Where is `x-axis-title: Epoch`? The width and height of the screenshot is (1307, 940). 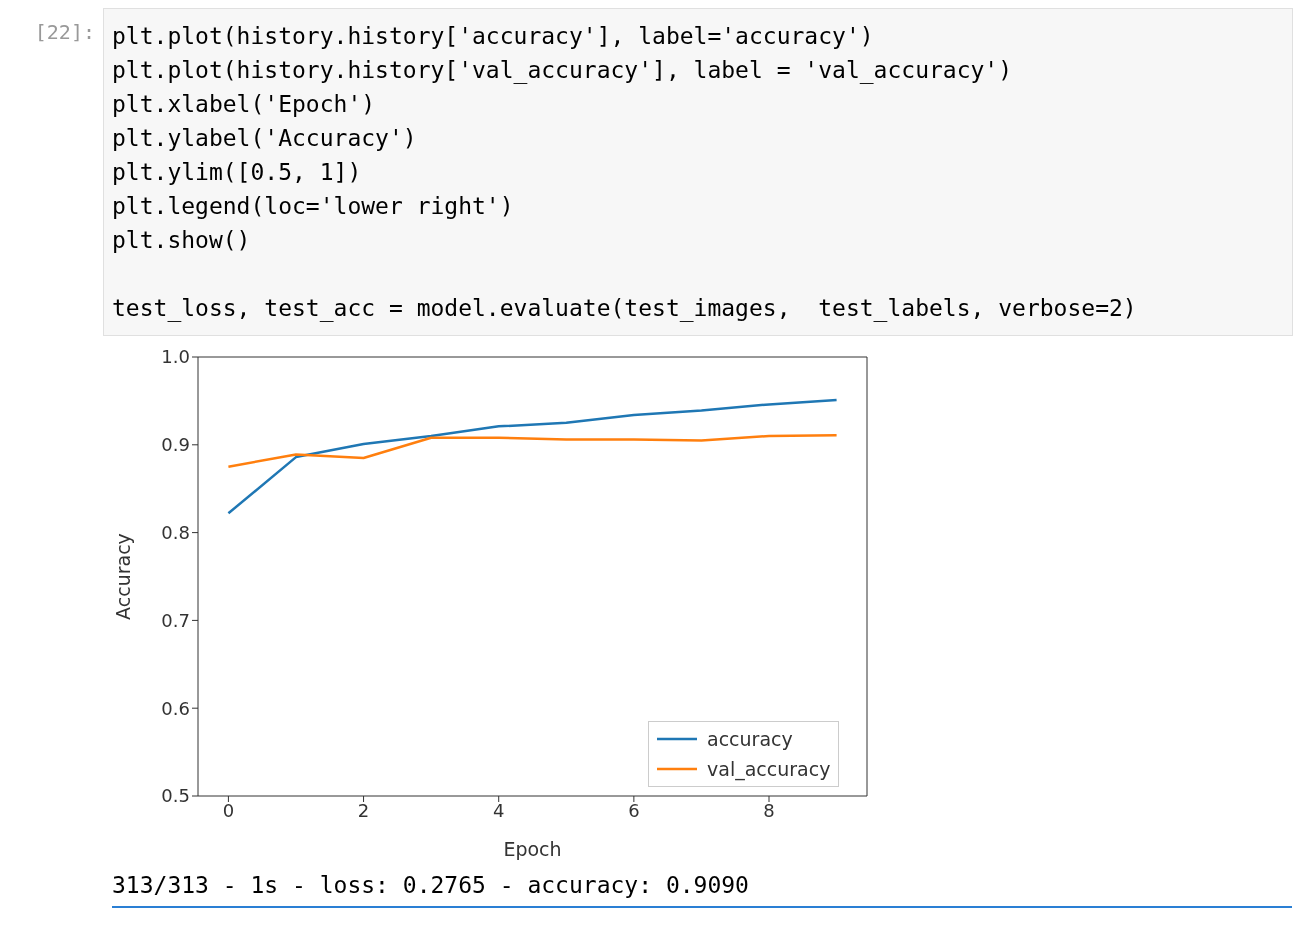
x-axis-title: Epoch is located at coordinates (532, 849).